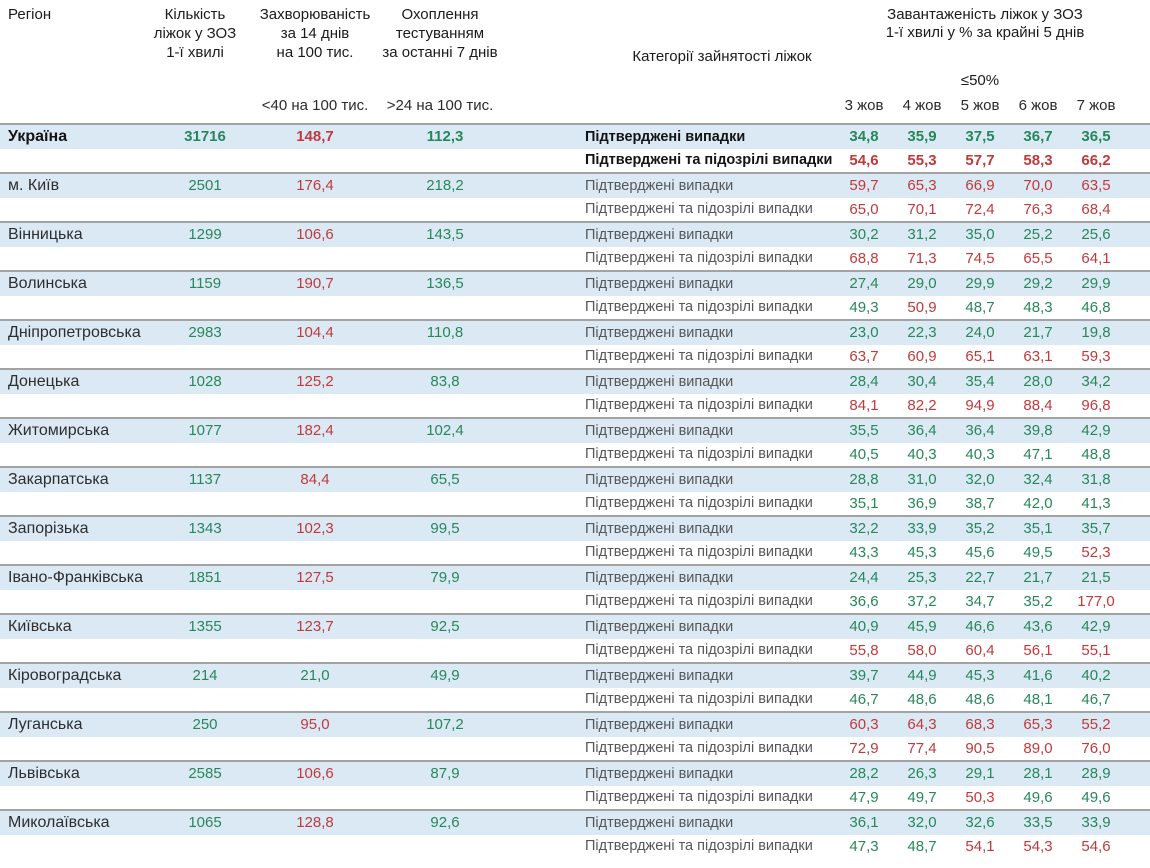  Describe the element at coordinates (205, 774) in the screenshot. I see `beds-count: 2585` at that location.